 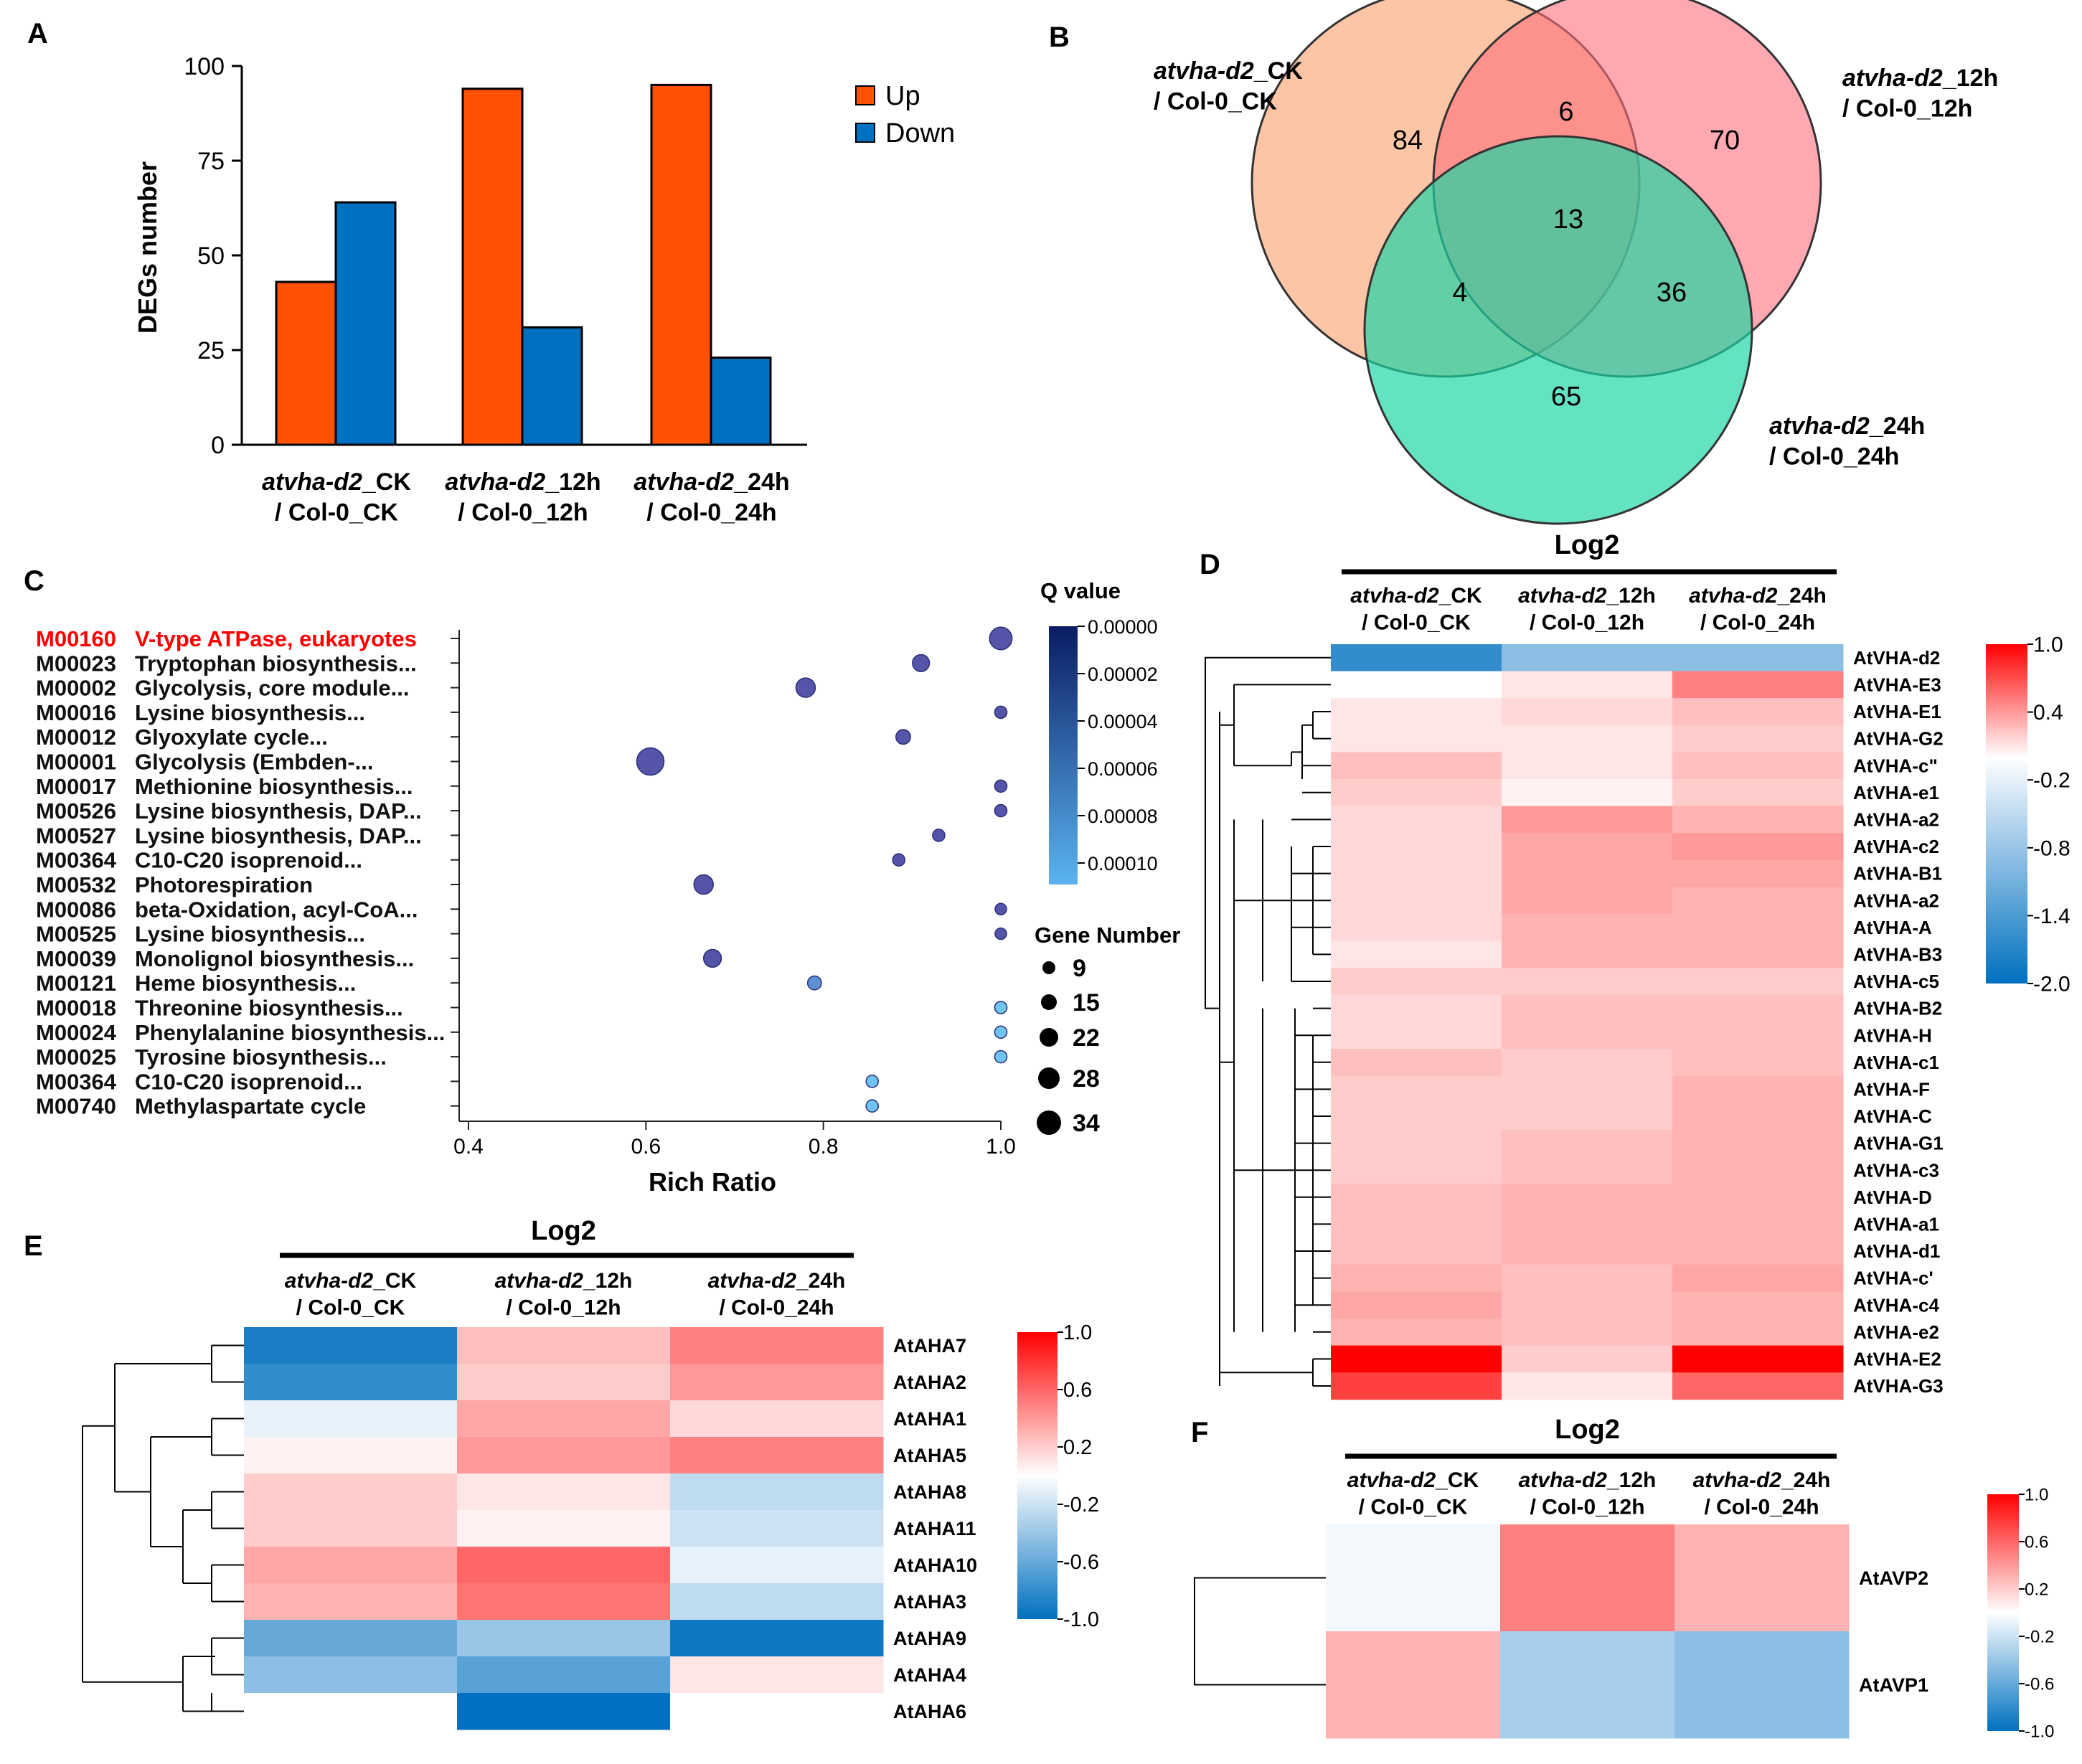 I want to click on b-set-label-0-line2: / Col-0_CK, so click(x=1216, y=101).